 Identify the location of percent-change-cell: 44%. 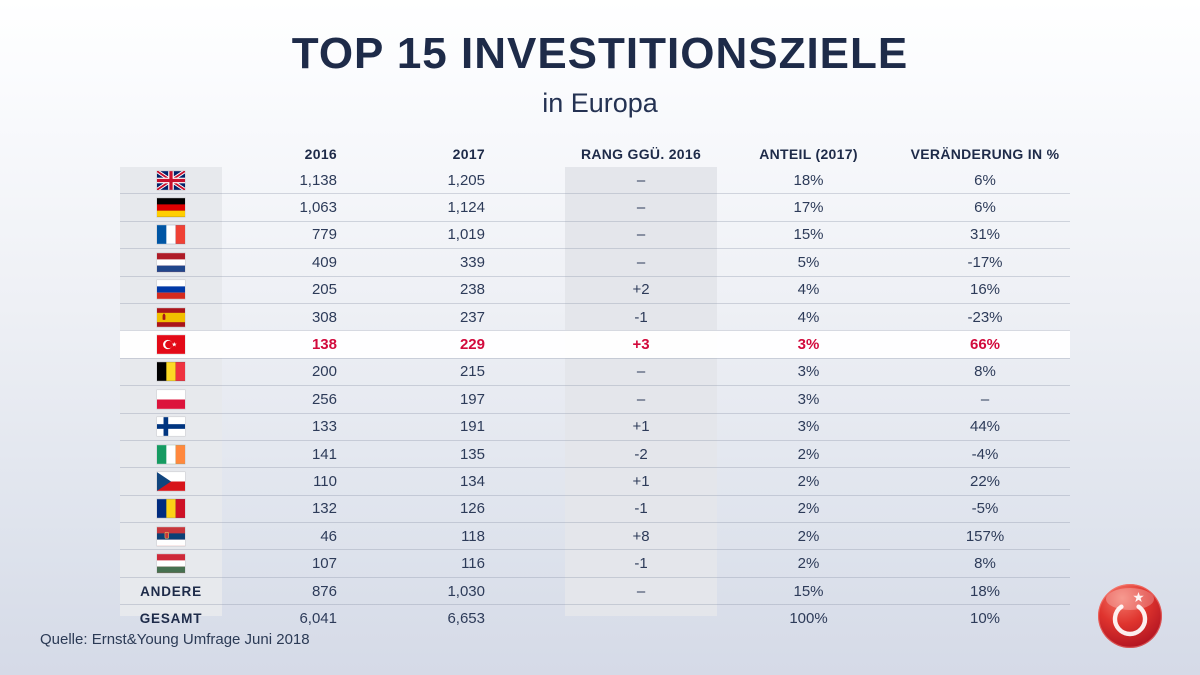
(985, 427).